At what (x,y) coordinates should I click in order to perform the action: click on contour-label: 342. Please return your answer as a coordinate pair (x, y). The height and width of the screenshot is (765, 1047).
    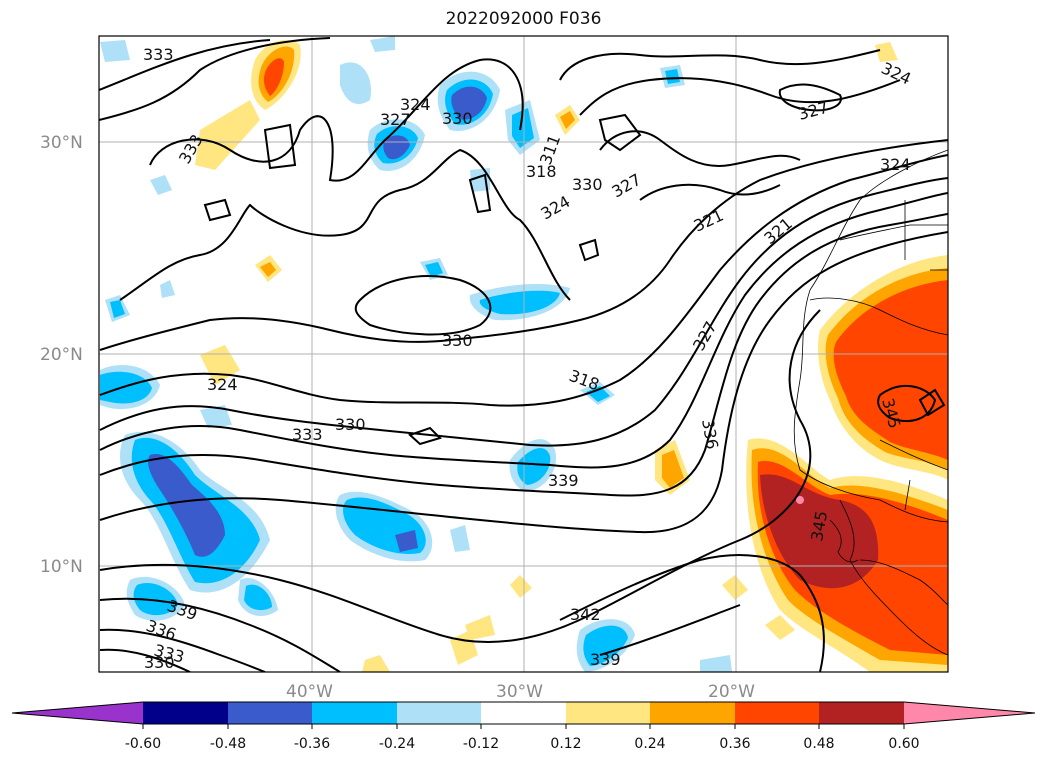
    Looking at the image, I should click on (585, 614).